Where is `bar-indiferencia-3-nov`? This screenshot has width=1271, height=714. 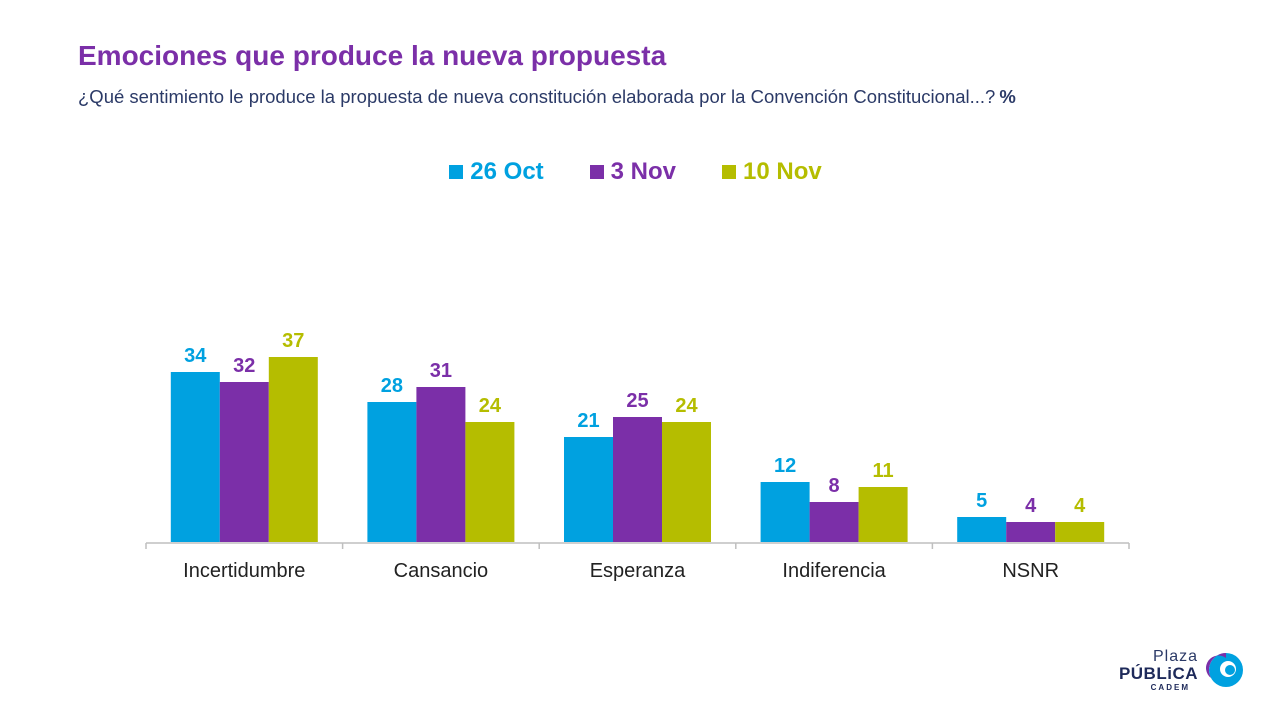 bar-indiferencia-3-nov is located at coordinates (834, 522).